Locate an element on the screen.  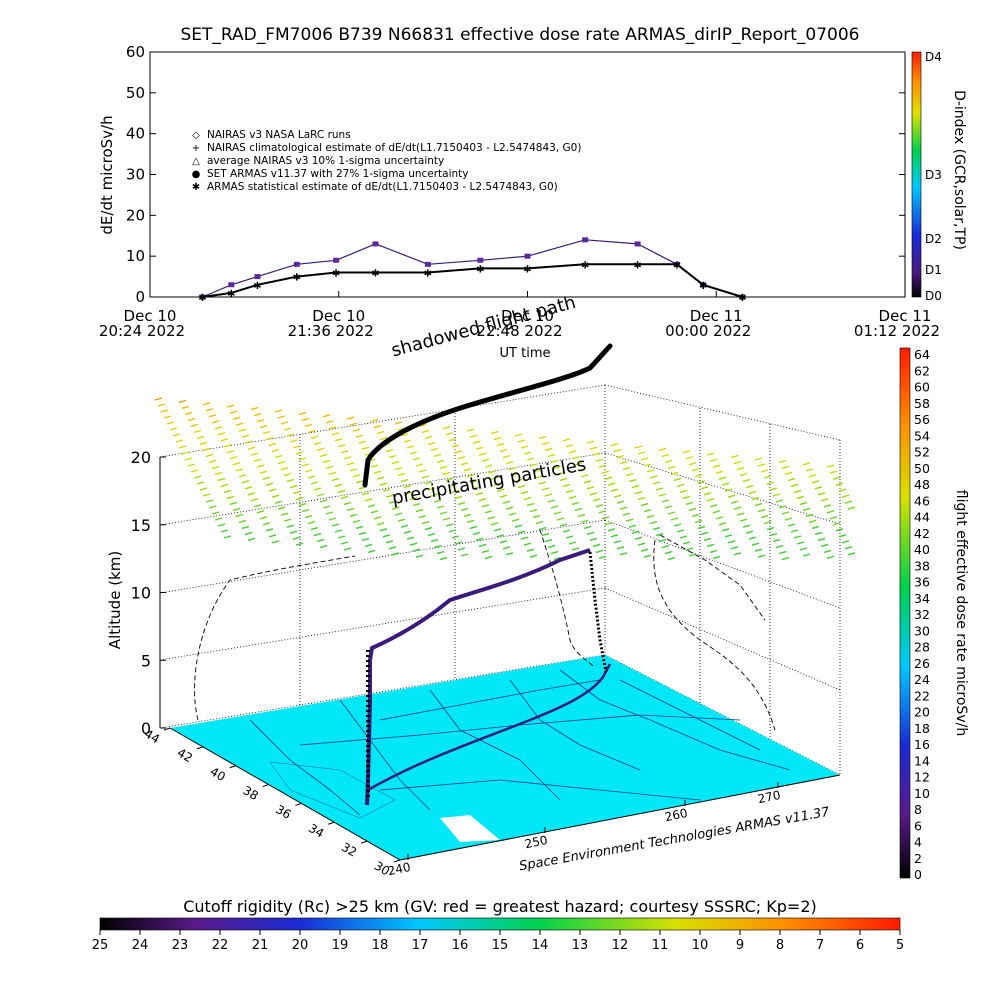
top-x-tick-label-line1: Dec 11 is located at coordinates (905, 316).